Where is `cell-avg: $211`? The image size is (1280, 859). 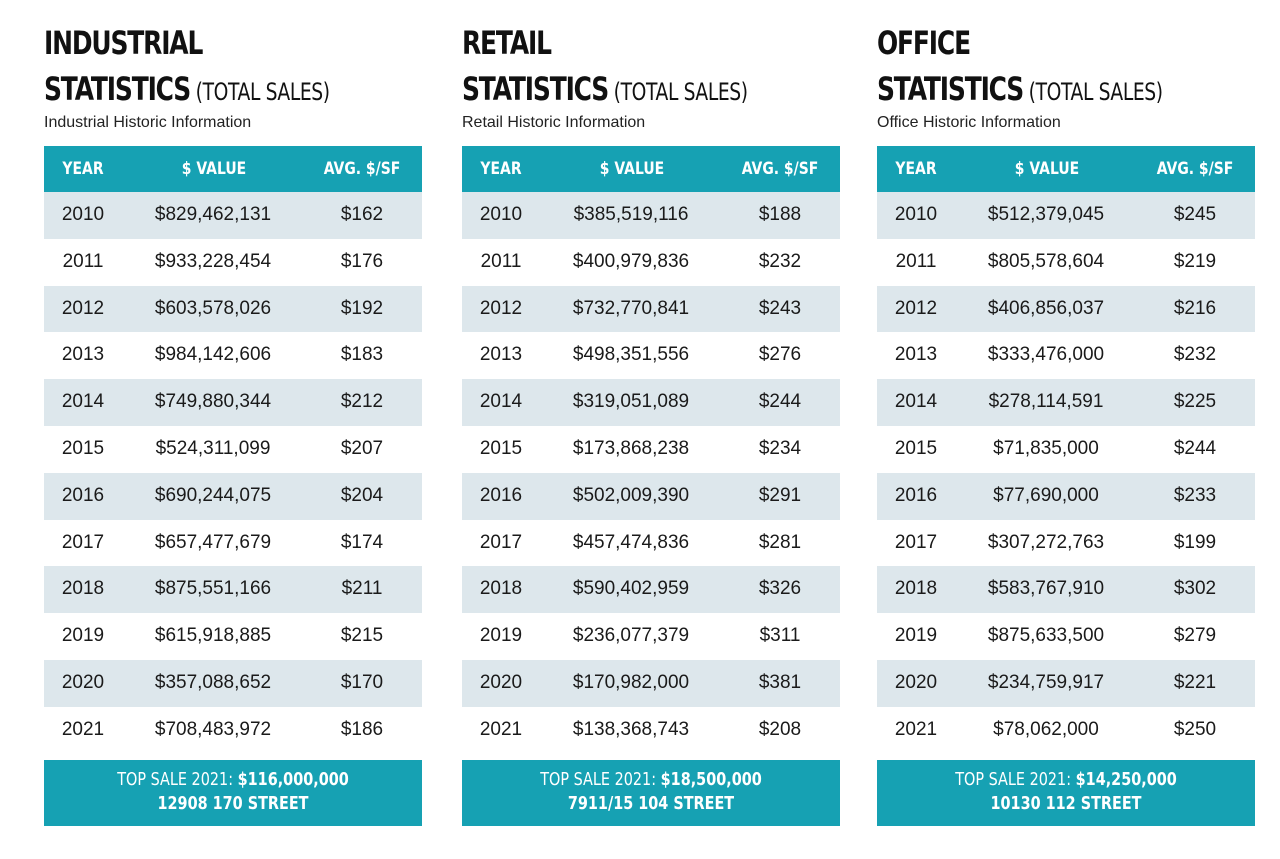
cell-avg: $211 is located at coordinates (362, 589).